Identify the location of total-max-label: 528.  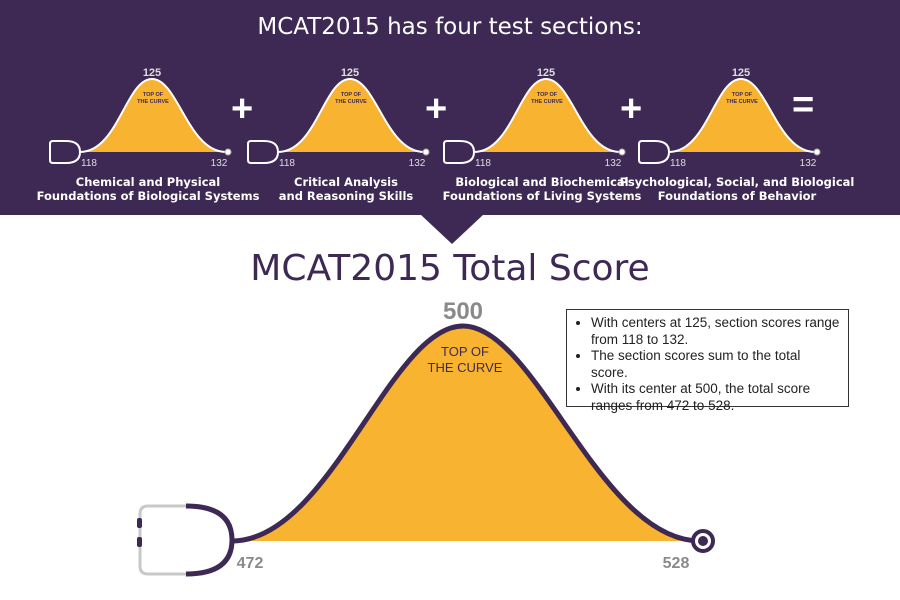
(676, 563).